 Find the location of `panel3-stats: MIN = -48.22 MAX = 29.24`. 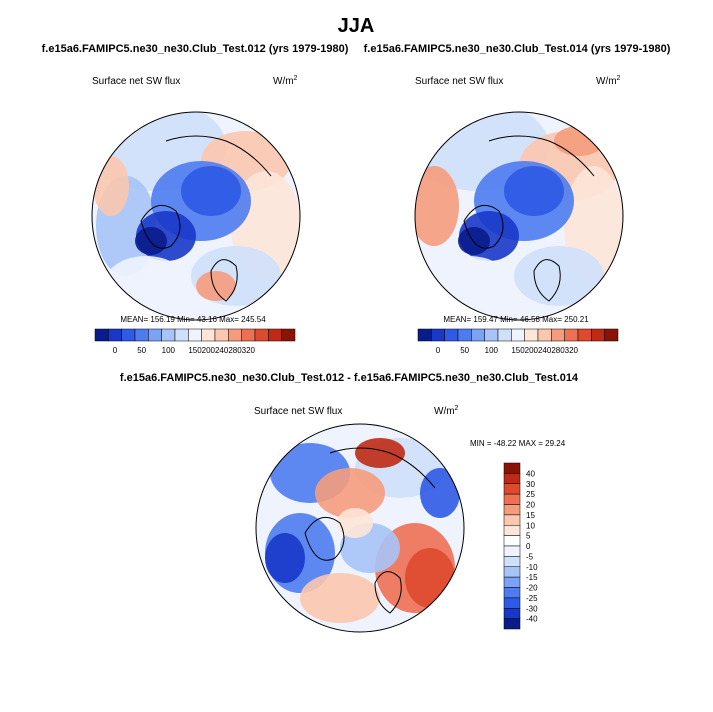

panel3-stats: MIN = -48.22 MAX = 29.24 is located at coordinates (518, 443).